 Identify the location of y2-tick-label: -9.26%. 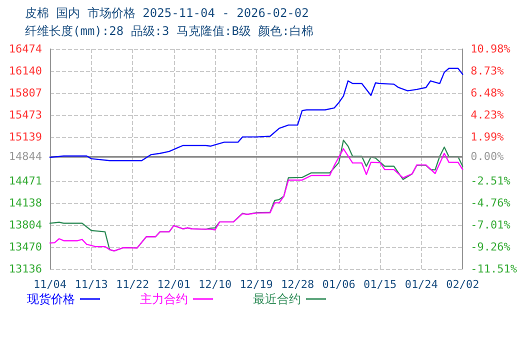
(490, 247).